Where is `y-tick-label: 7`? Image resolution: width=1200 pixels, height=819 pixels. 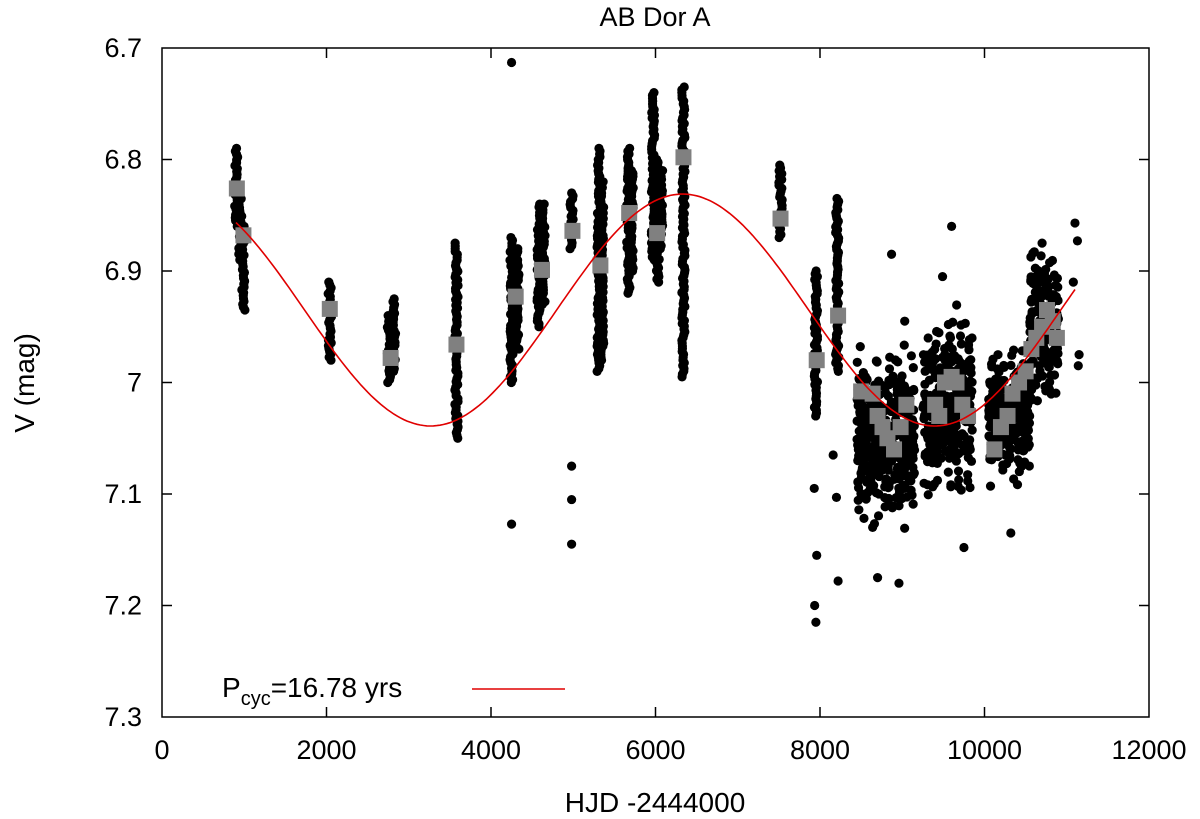 y-tick-label: 7 is located at coordinates (134, 383).